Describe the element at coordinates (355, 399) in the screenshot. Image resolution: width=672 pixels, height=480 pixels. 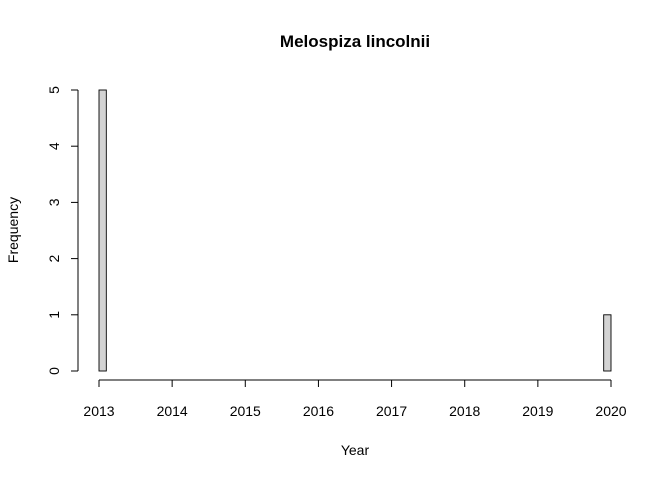
I see `x-axis: 2013 2014 2015 2016 2017 2018 2019 2020` at that location.